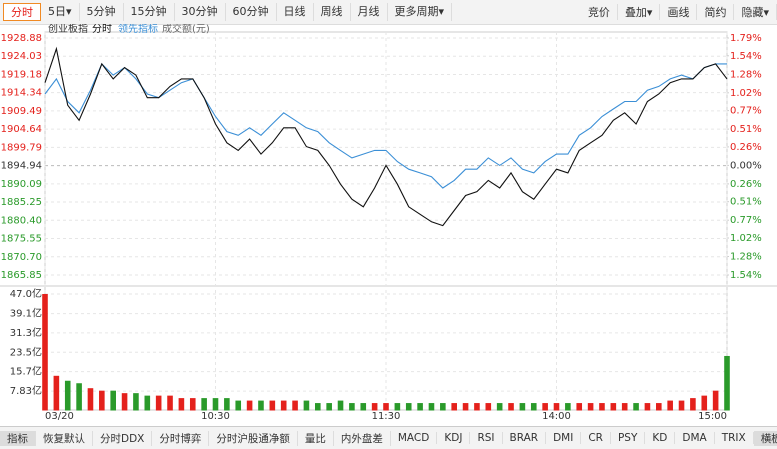 Image resolution: width=777 pixels, height=449 pixels. Describe the element at coordinates (639, 12) in the screenshot. I see `tool-button: 叠加▾` at that location.